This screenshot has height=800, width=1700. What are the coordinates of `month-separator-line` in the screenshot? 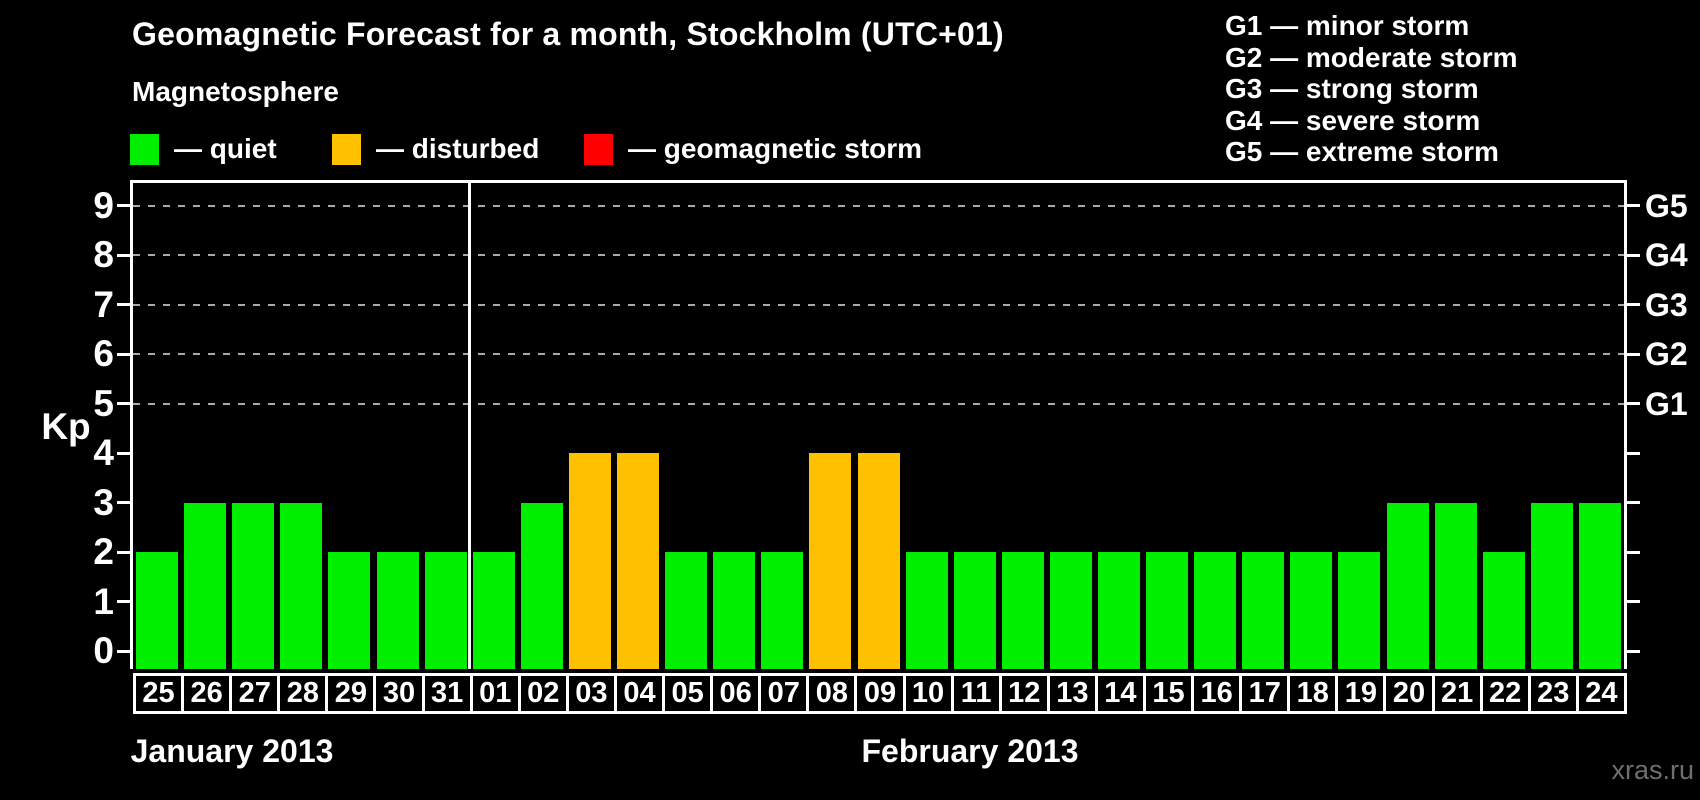 It's located at (470, 426).